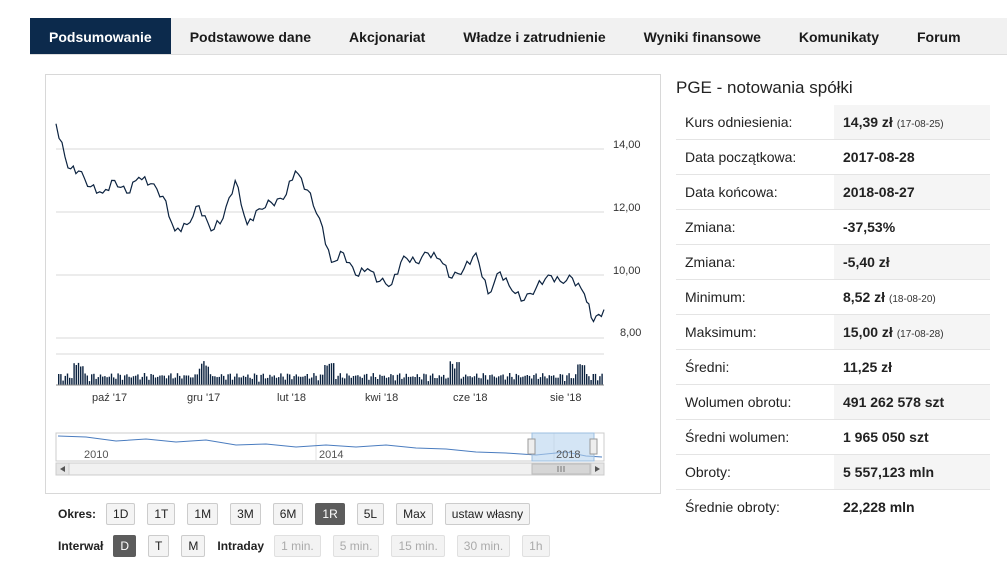 The height and width of the screenshot is (563, 1007). What do you see at coordinates (536, 546) in the screenshot?
I see `intraday-button-1h: 1h` at bounding box center [536, 546].